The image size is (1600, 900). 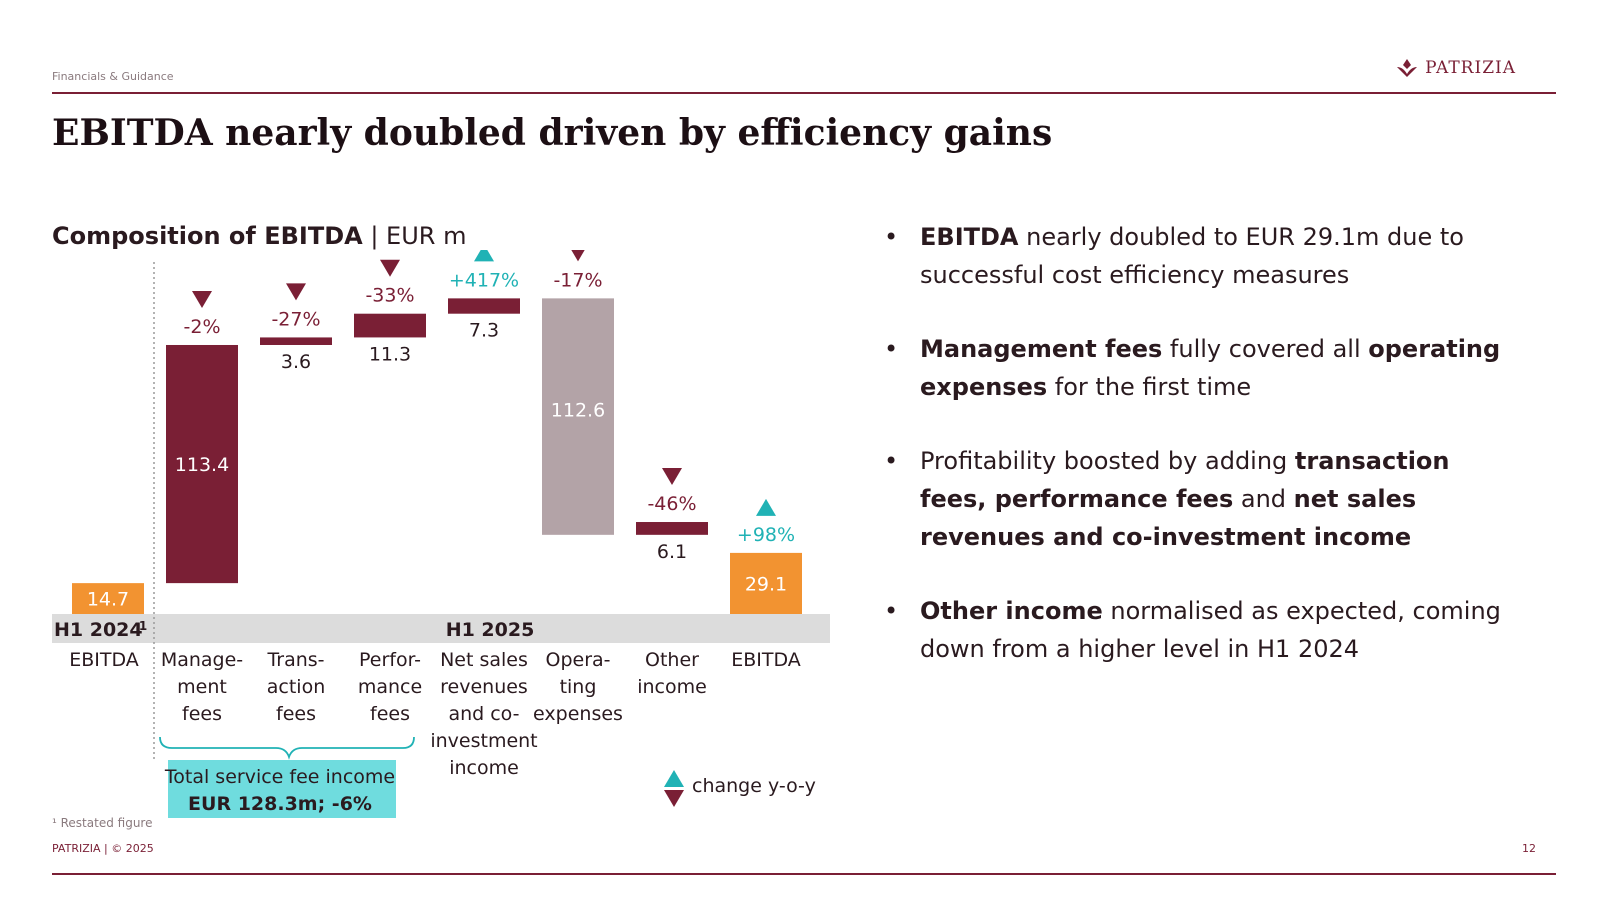 I want to click on bullet-text: fully covered all, so click(x=1265, y=349).